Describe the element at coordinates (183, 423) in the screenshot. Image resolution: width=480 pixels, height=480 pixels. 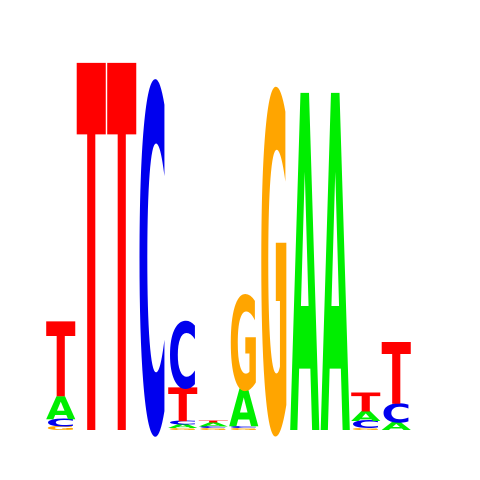
I see `letter-C-pos-5-2: C` at that location.